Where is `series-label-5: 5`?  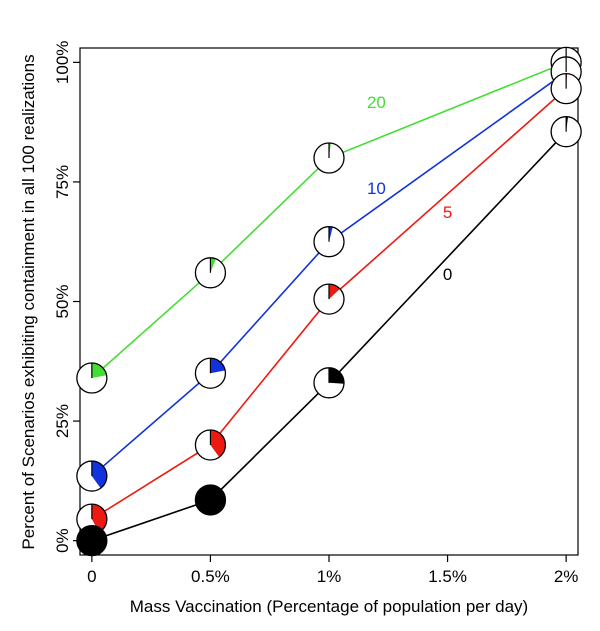
series-label-5: 5 is located at coordinates (447, 212).